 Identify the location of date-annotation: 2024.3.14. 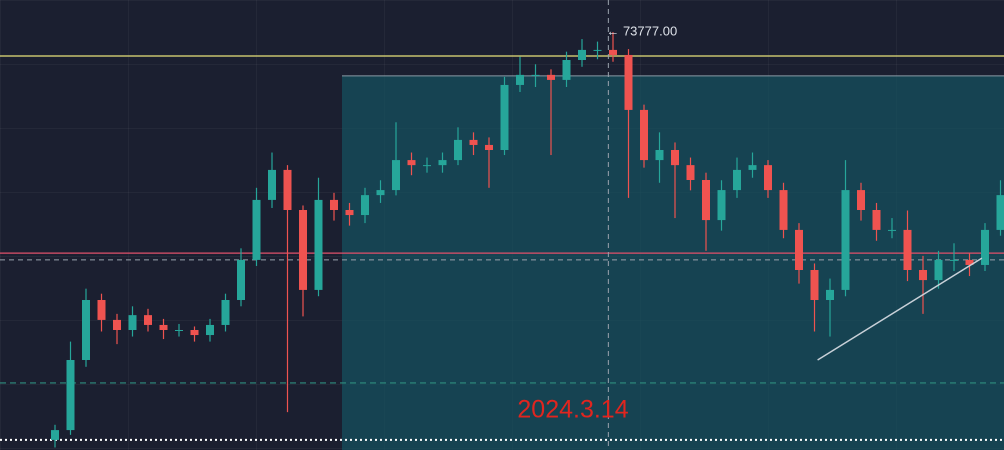
(572, 410).